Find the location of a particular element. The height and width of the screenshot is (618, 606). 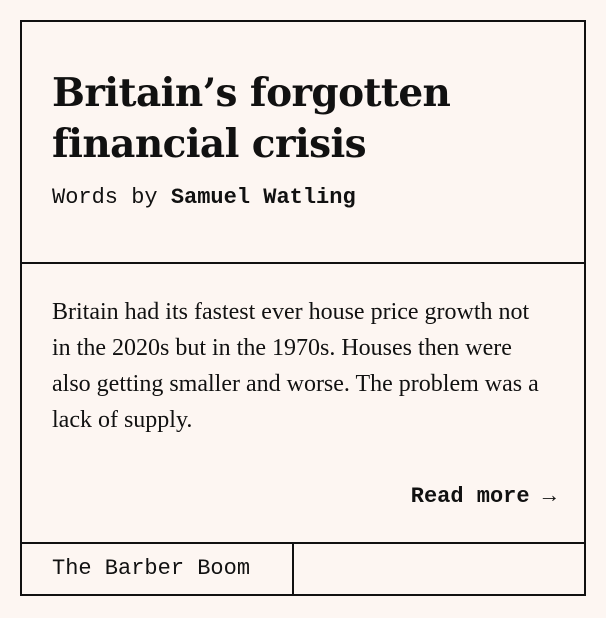

read-more-link: Read more → is located at coordinates (483, 496).